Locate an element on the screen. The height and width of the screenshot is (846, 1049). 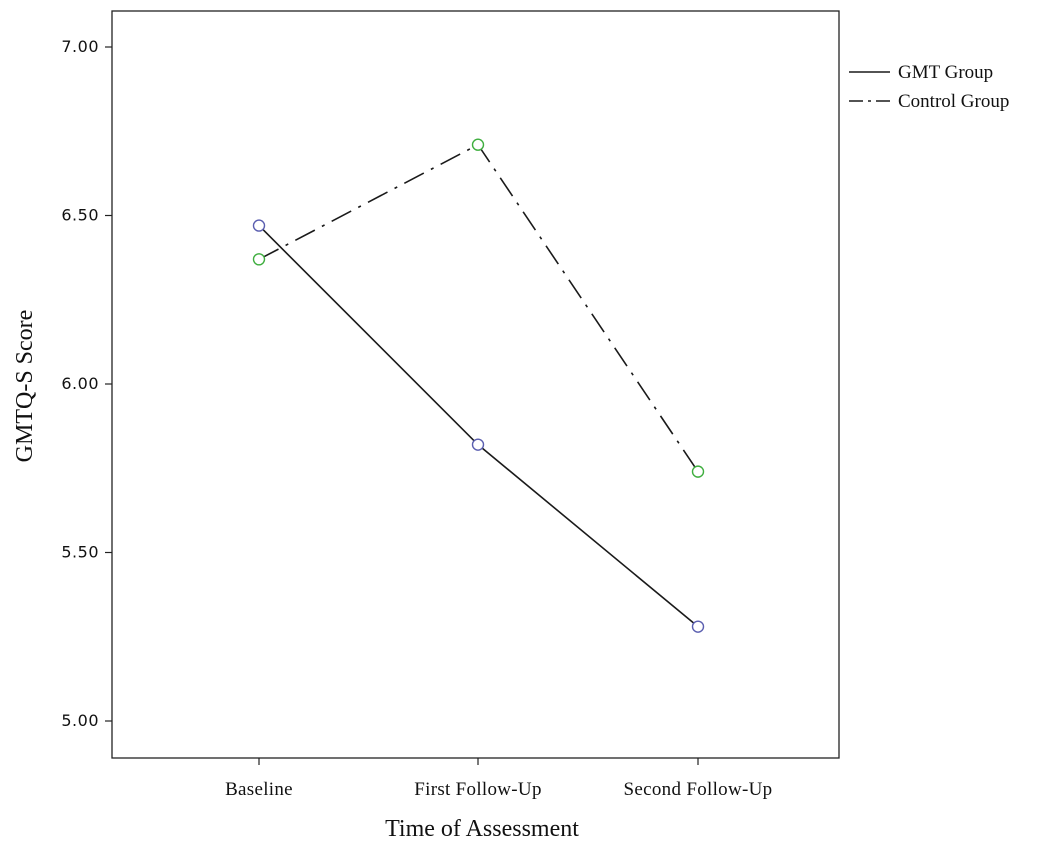
y-tick-label: 6.50 is located at coordinates (80, 215).